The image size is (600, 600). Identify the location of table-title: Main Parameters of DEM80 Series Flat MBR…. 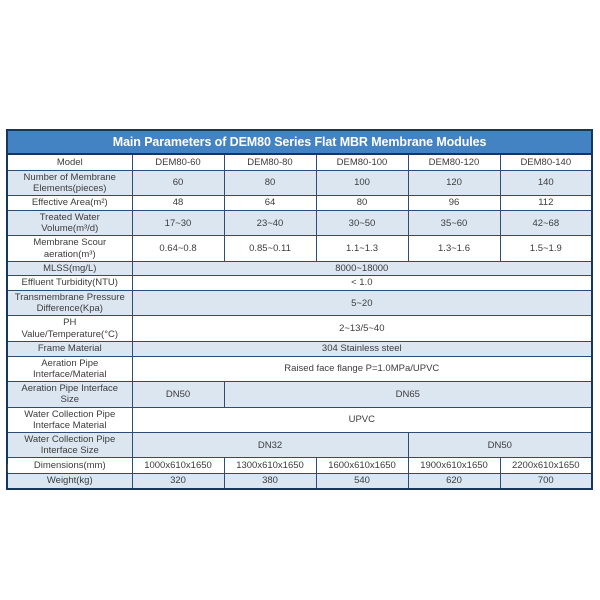
(299, 142).